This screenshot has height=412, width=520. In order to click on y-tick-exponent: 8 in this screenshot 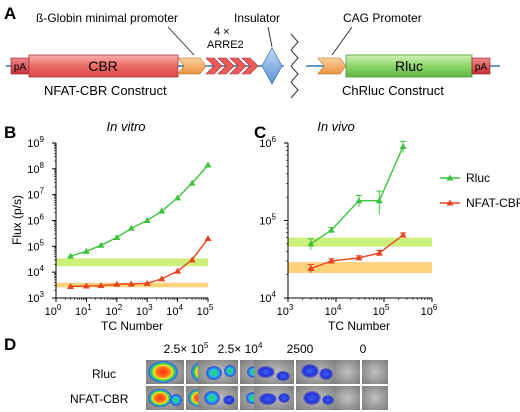, I will do `click(42, 165)`.